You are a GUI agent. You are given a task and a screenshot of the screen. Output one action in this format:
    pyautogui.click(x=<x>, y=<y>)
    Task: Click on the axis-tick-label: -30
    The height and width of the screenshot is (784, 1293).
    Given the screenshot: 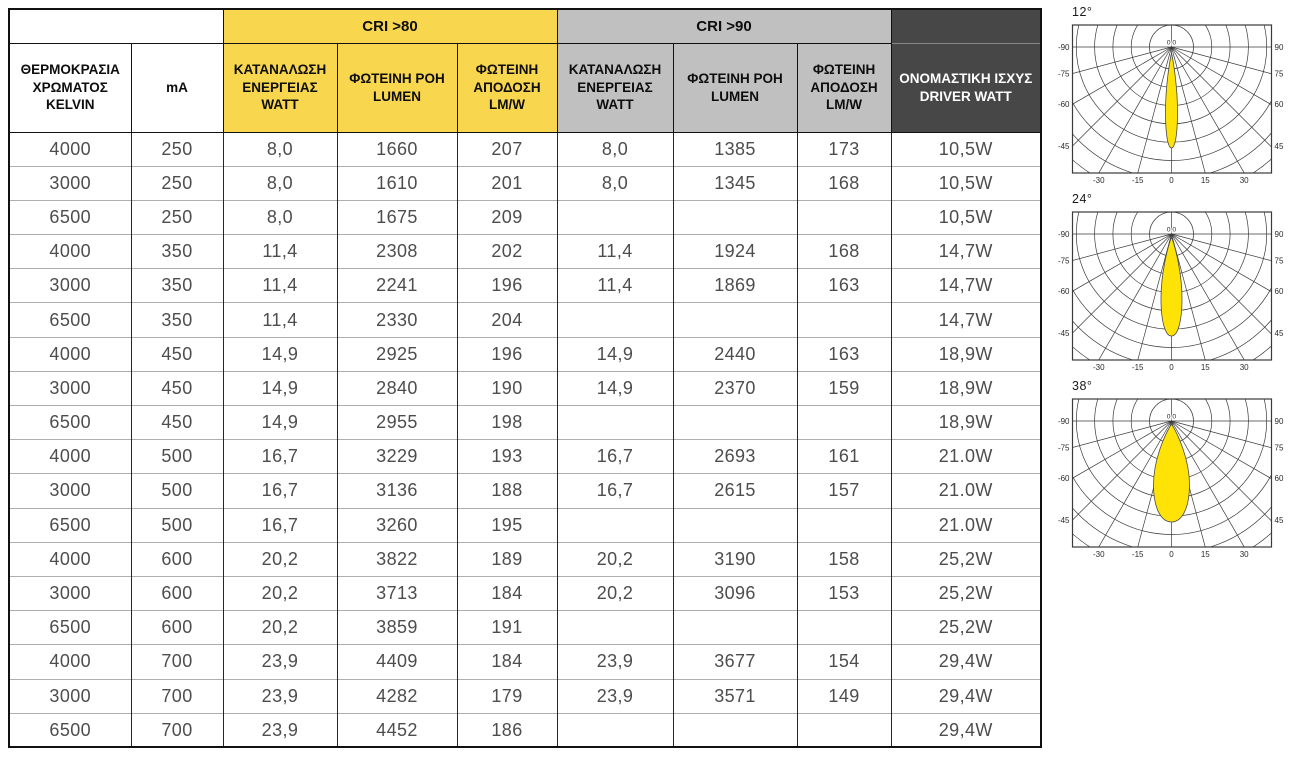 What is the action you would take?
    pyautogui.click(x=1099, y=554)
    